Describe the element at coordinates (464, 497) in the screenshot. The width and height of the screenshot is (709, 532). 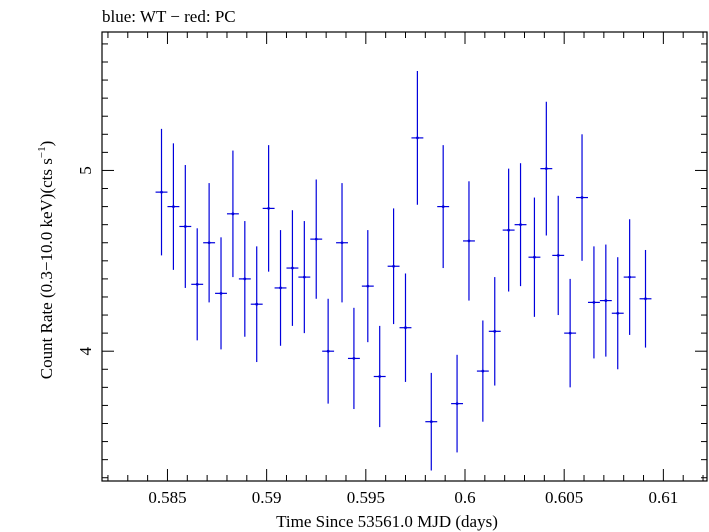
I see `x-tick-label: 0.6` at that location.